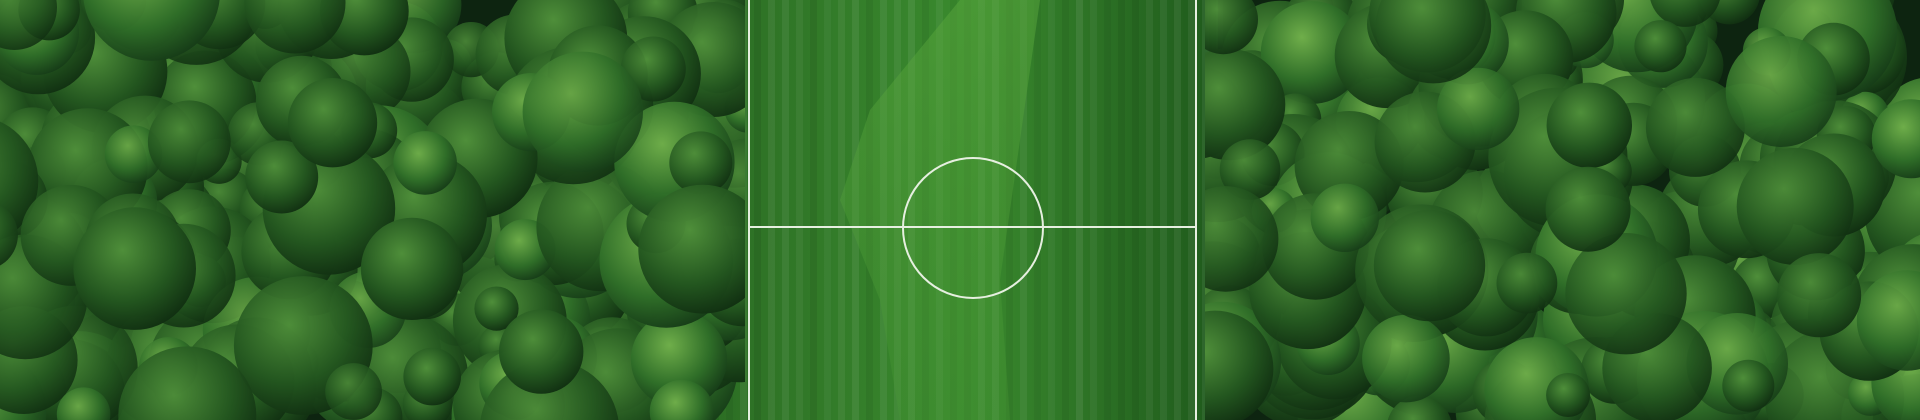  I want to click on center-circle, so click(973, 228).